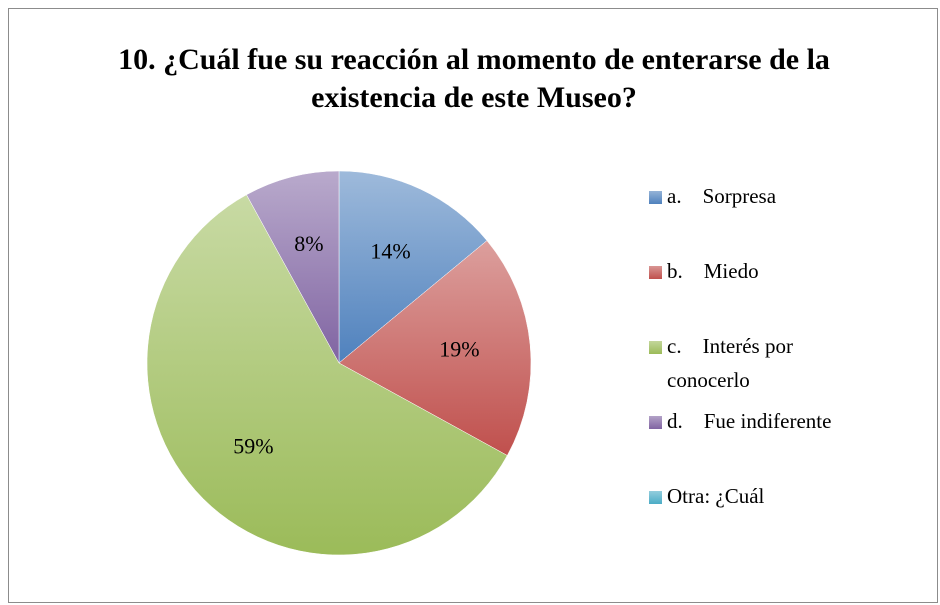  What do you see at coordinates (390, 251) in the screenshot?
I see `data-label: 14%` at bounding box center [390, 251].